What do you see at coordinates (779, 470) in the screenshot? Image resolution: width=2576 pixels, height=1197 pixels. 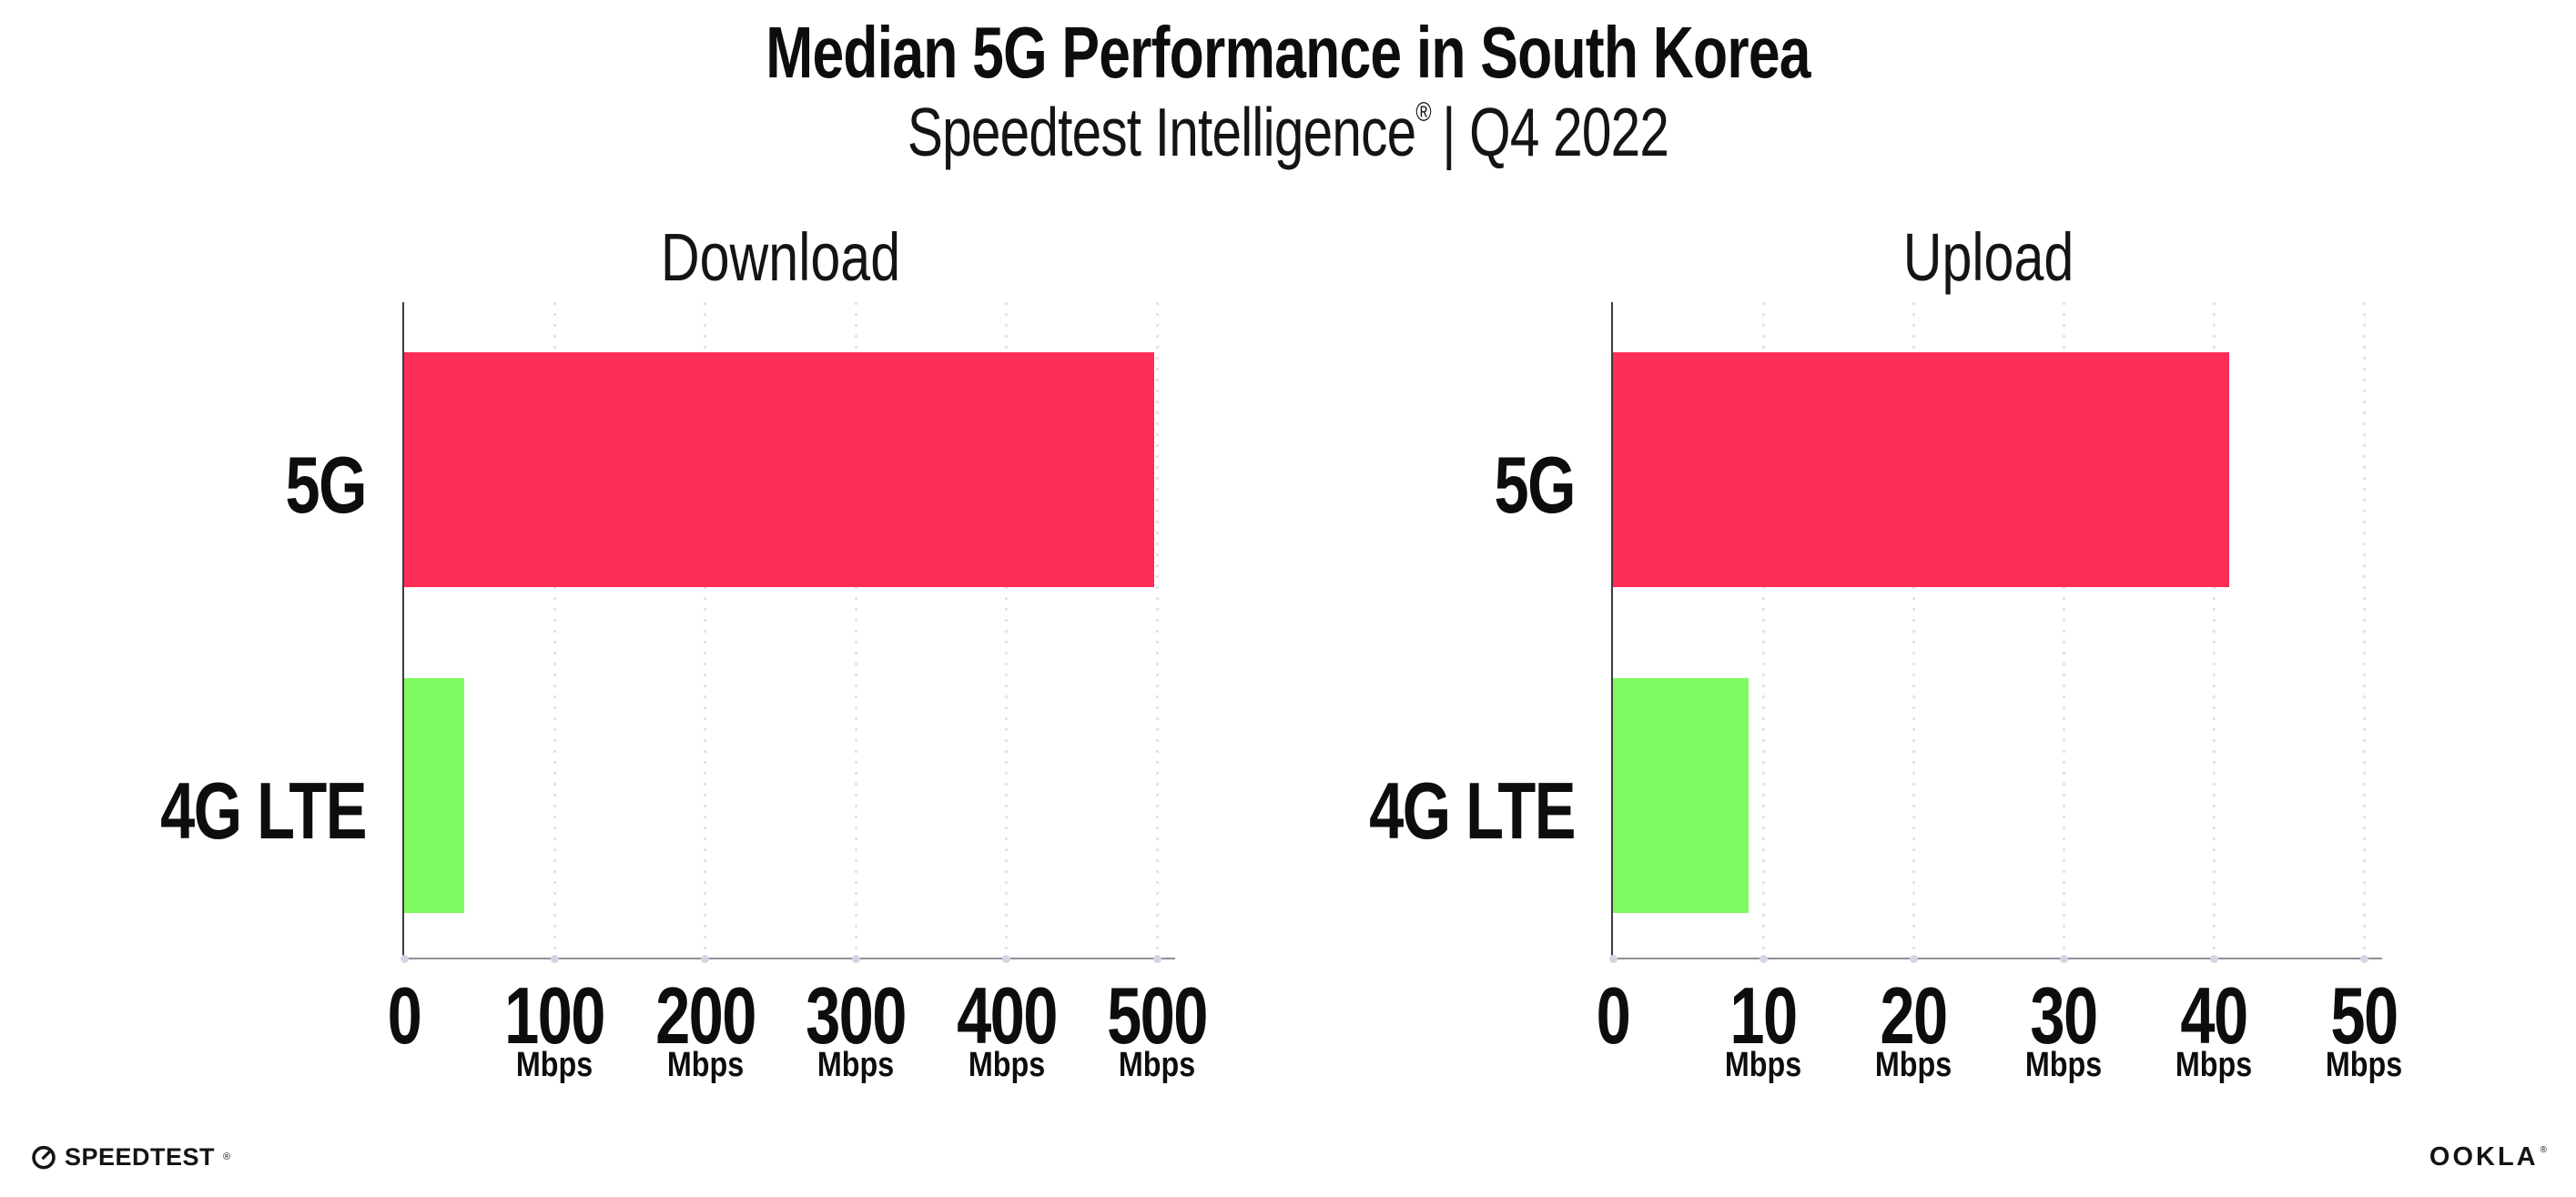 I see `download-bar-5g` at bounding box center [779, 470].